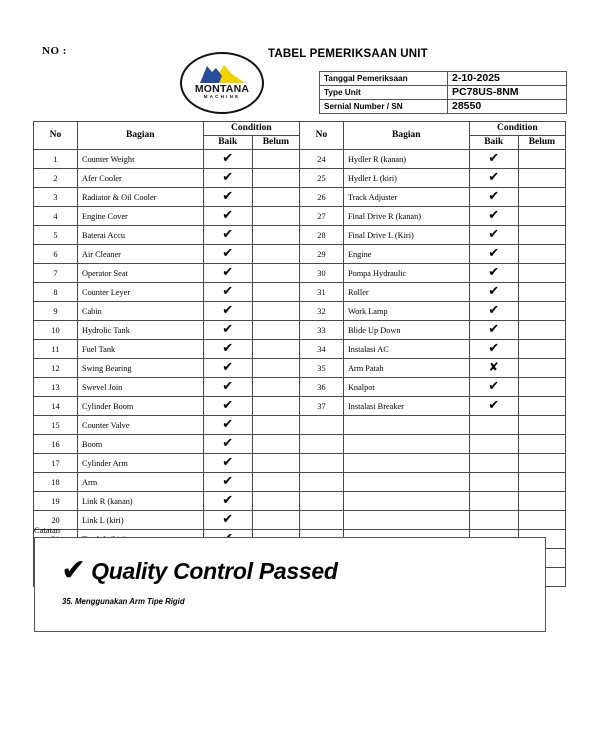 The height and width of the screenshot is (750, 600). What do you see at coordinates (140, 197) in the screenshot?
I see `cell-part-left: Radiator & Oil Cooler` at bounding box center [140, 197].